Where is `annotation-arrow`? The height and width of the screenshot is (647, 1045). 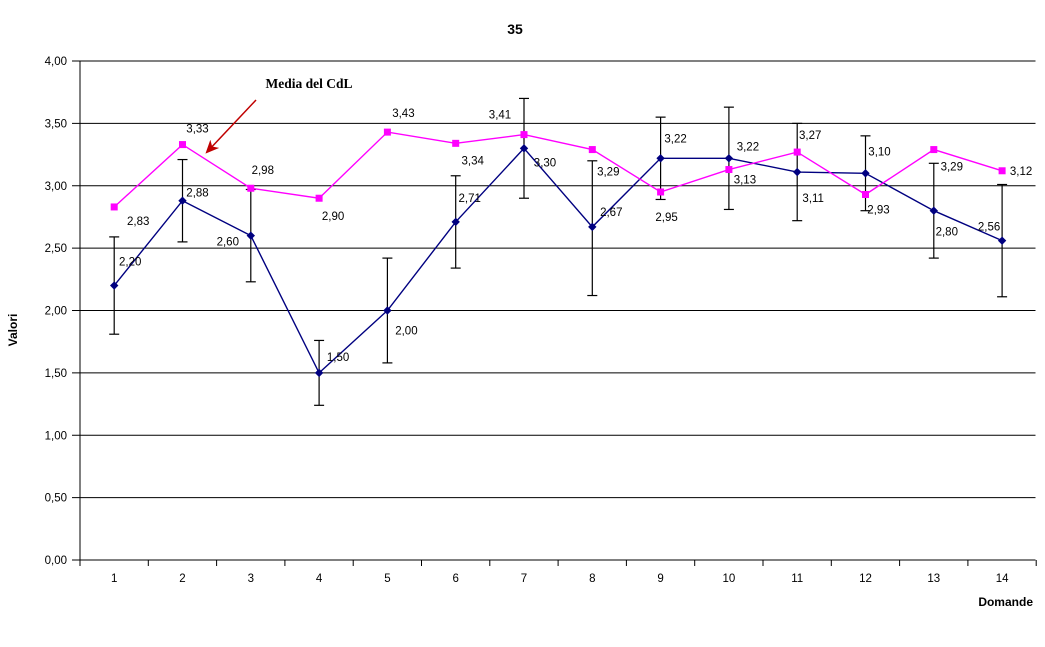
annotation-arrow is located at coordinates (231, 126).